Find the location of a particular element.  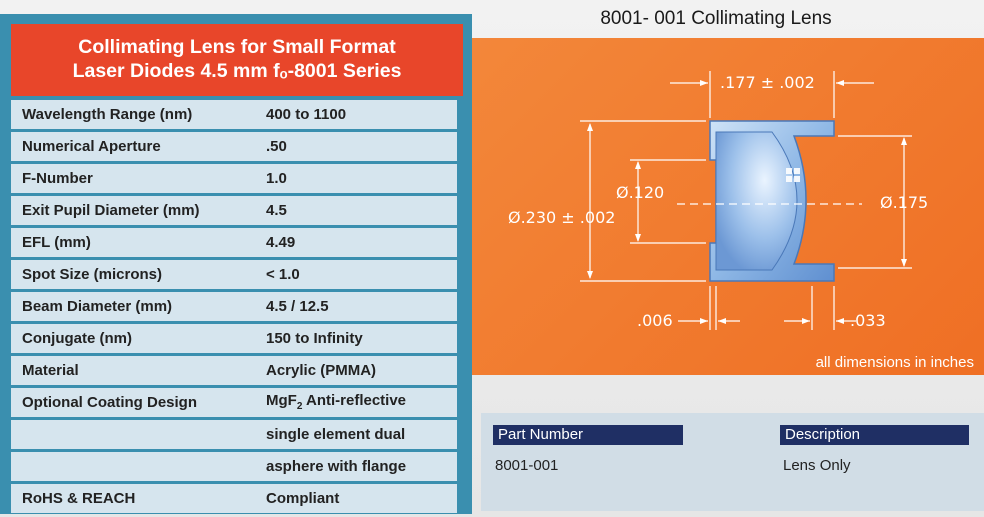

diagram-title: 8001- 001 Collimating Lens is located at coordinates (716, 18).